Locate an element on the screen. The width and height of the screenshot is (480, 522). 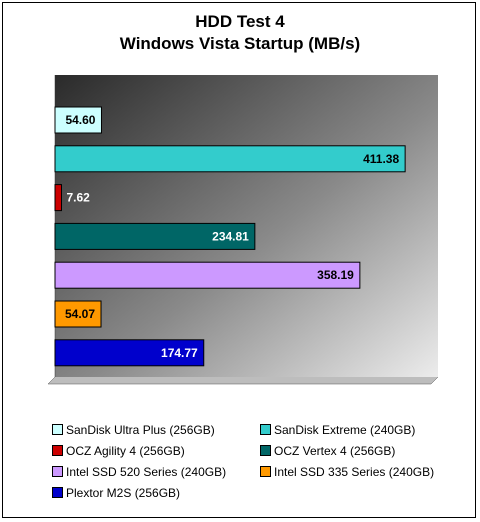
legend-item-4: Intel SSD 520 Series (240GB) is located at coordinates (139, 472).